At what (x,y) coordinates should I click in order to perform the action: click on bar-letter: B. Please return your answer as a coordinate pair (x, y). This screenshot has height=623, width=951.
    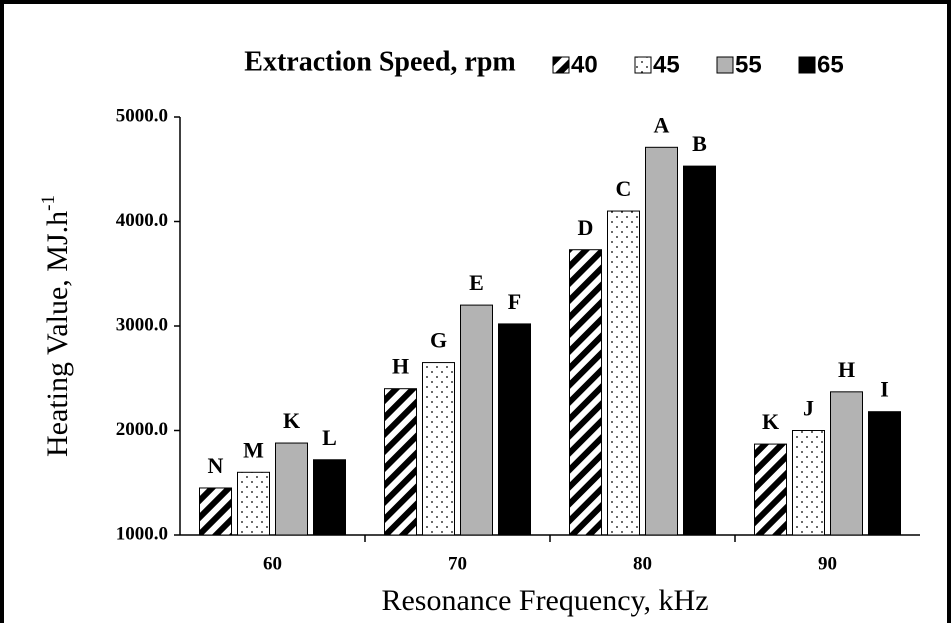
    Looking at the image, I should click on (699, 143).